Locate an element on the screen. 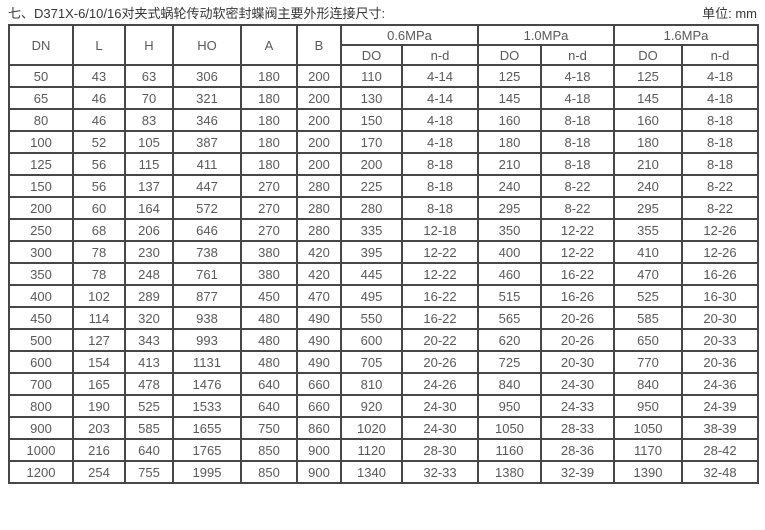 Image resolution: width=765 pixels, height=530 pixels. table-cell: 320 is located at coordinates (149, 318).